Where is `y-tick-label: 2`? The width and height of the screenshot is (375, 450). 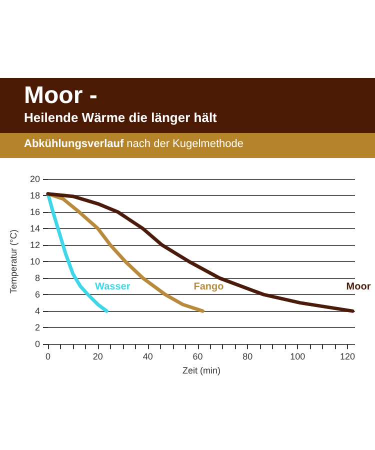
y-tick-label: 2 is located at coordinates (37, 327).